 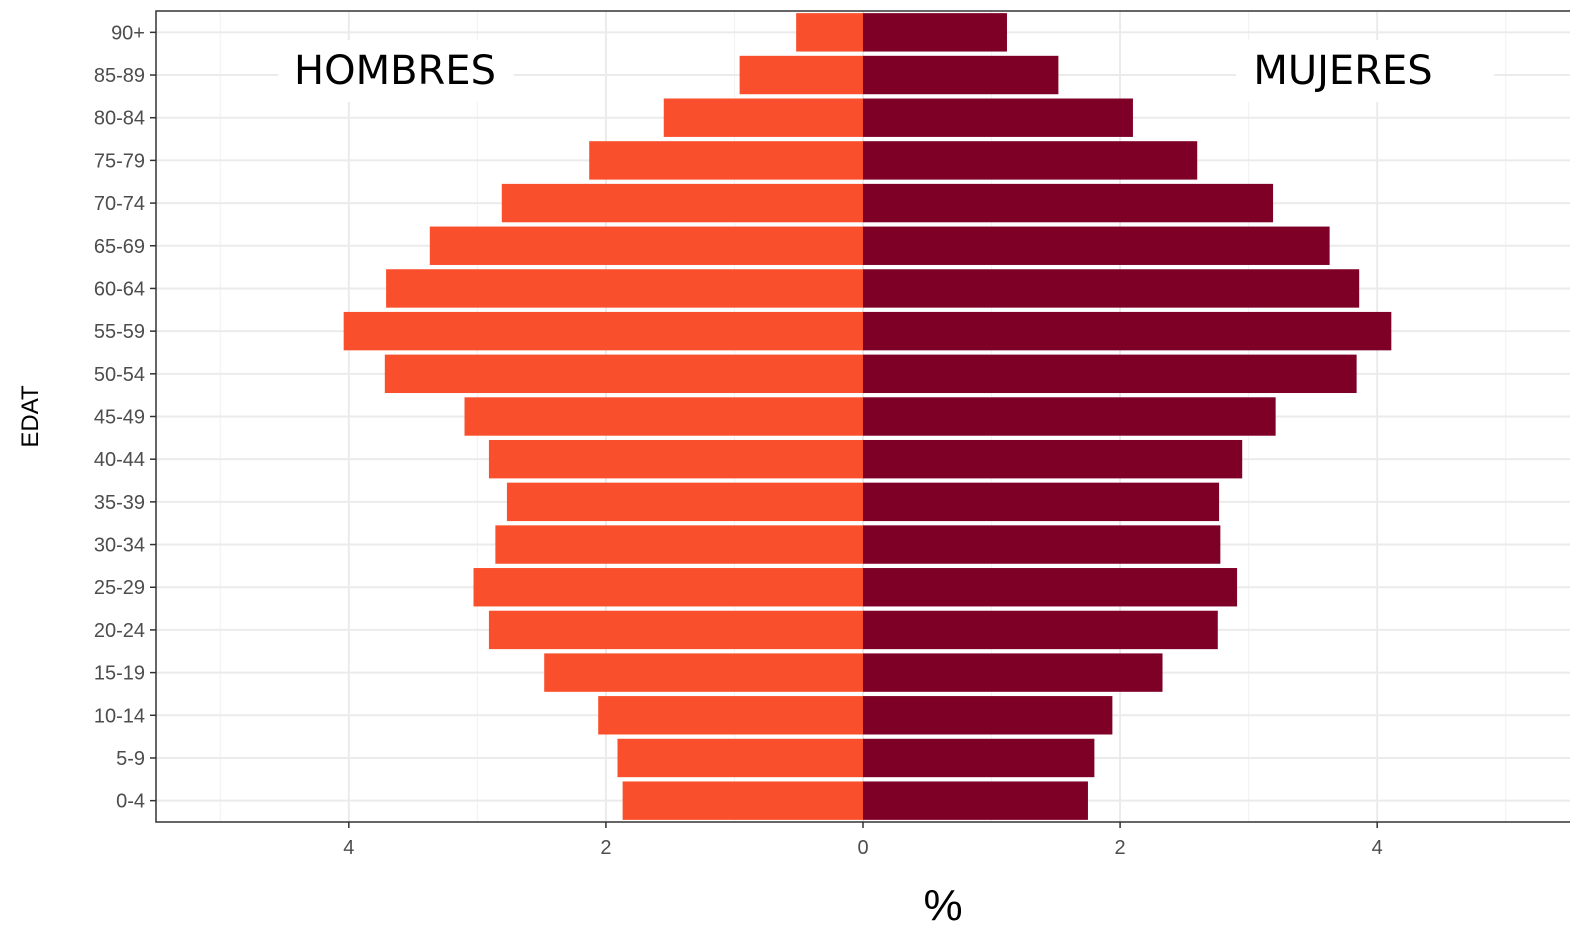 What do you see at coordinates (119, 204) in the screenshot?
I see `y-tick-label: 70-74` at bounding box center [119, 204].